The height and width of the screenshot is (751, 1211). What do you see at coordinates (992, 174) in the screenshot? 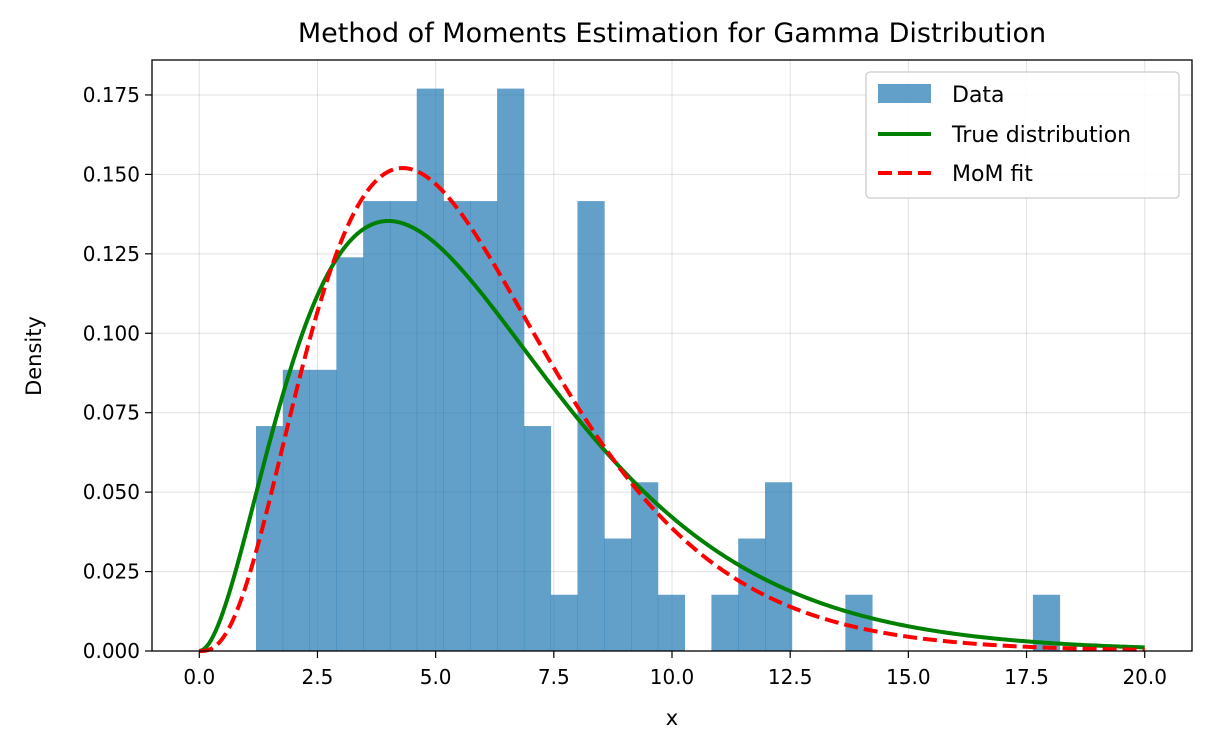
I see `legend-label-line: MoM fit` at bounding box center [992, 174].